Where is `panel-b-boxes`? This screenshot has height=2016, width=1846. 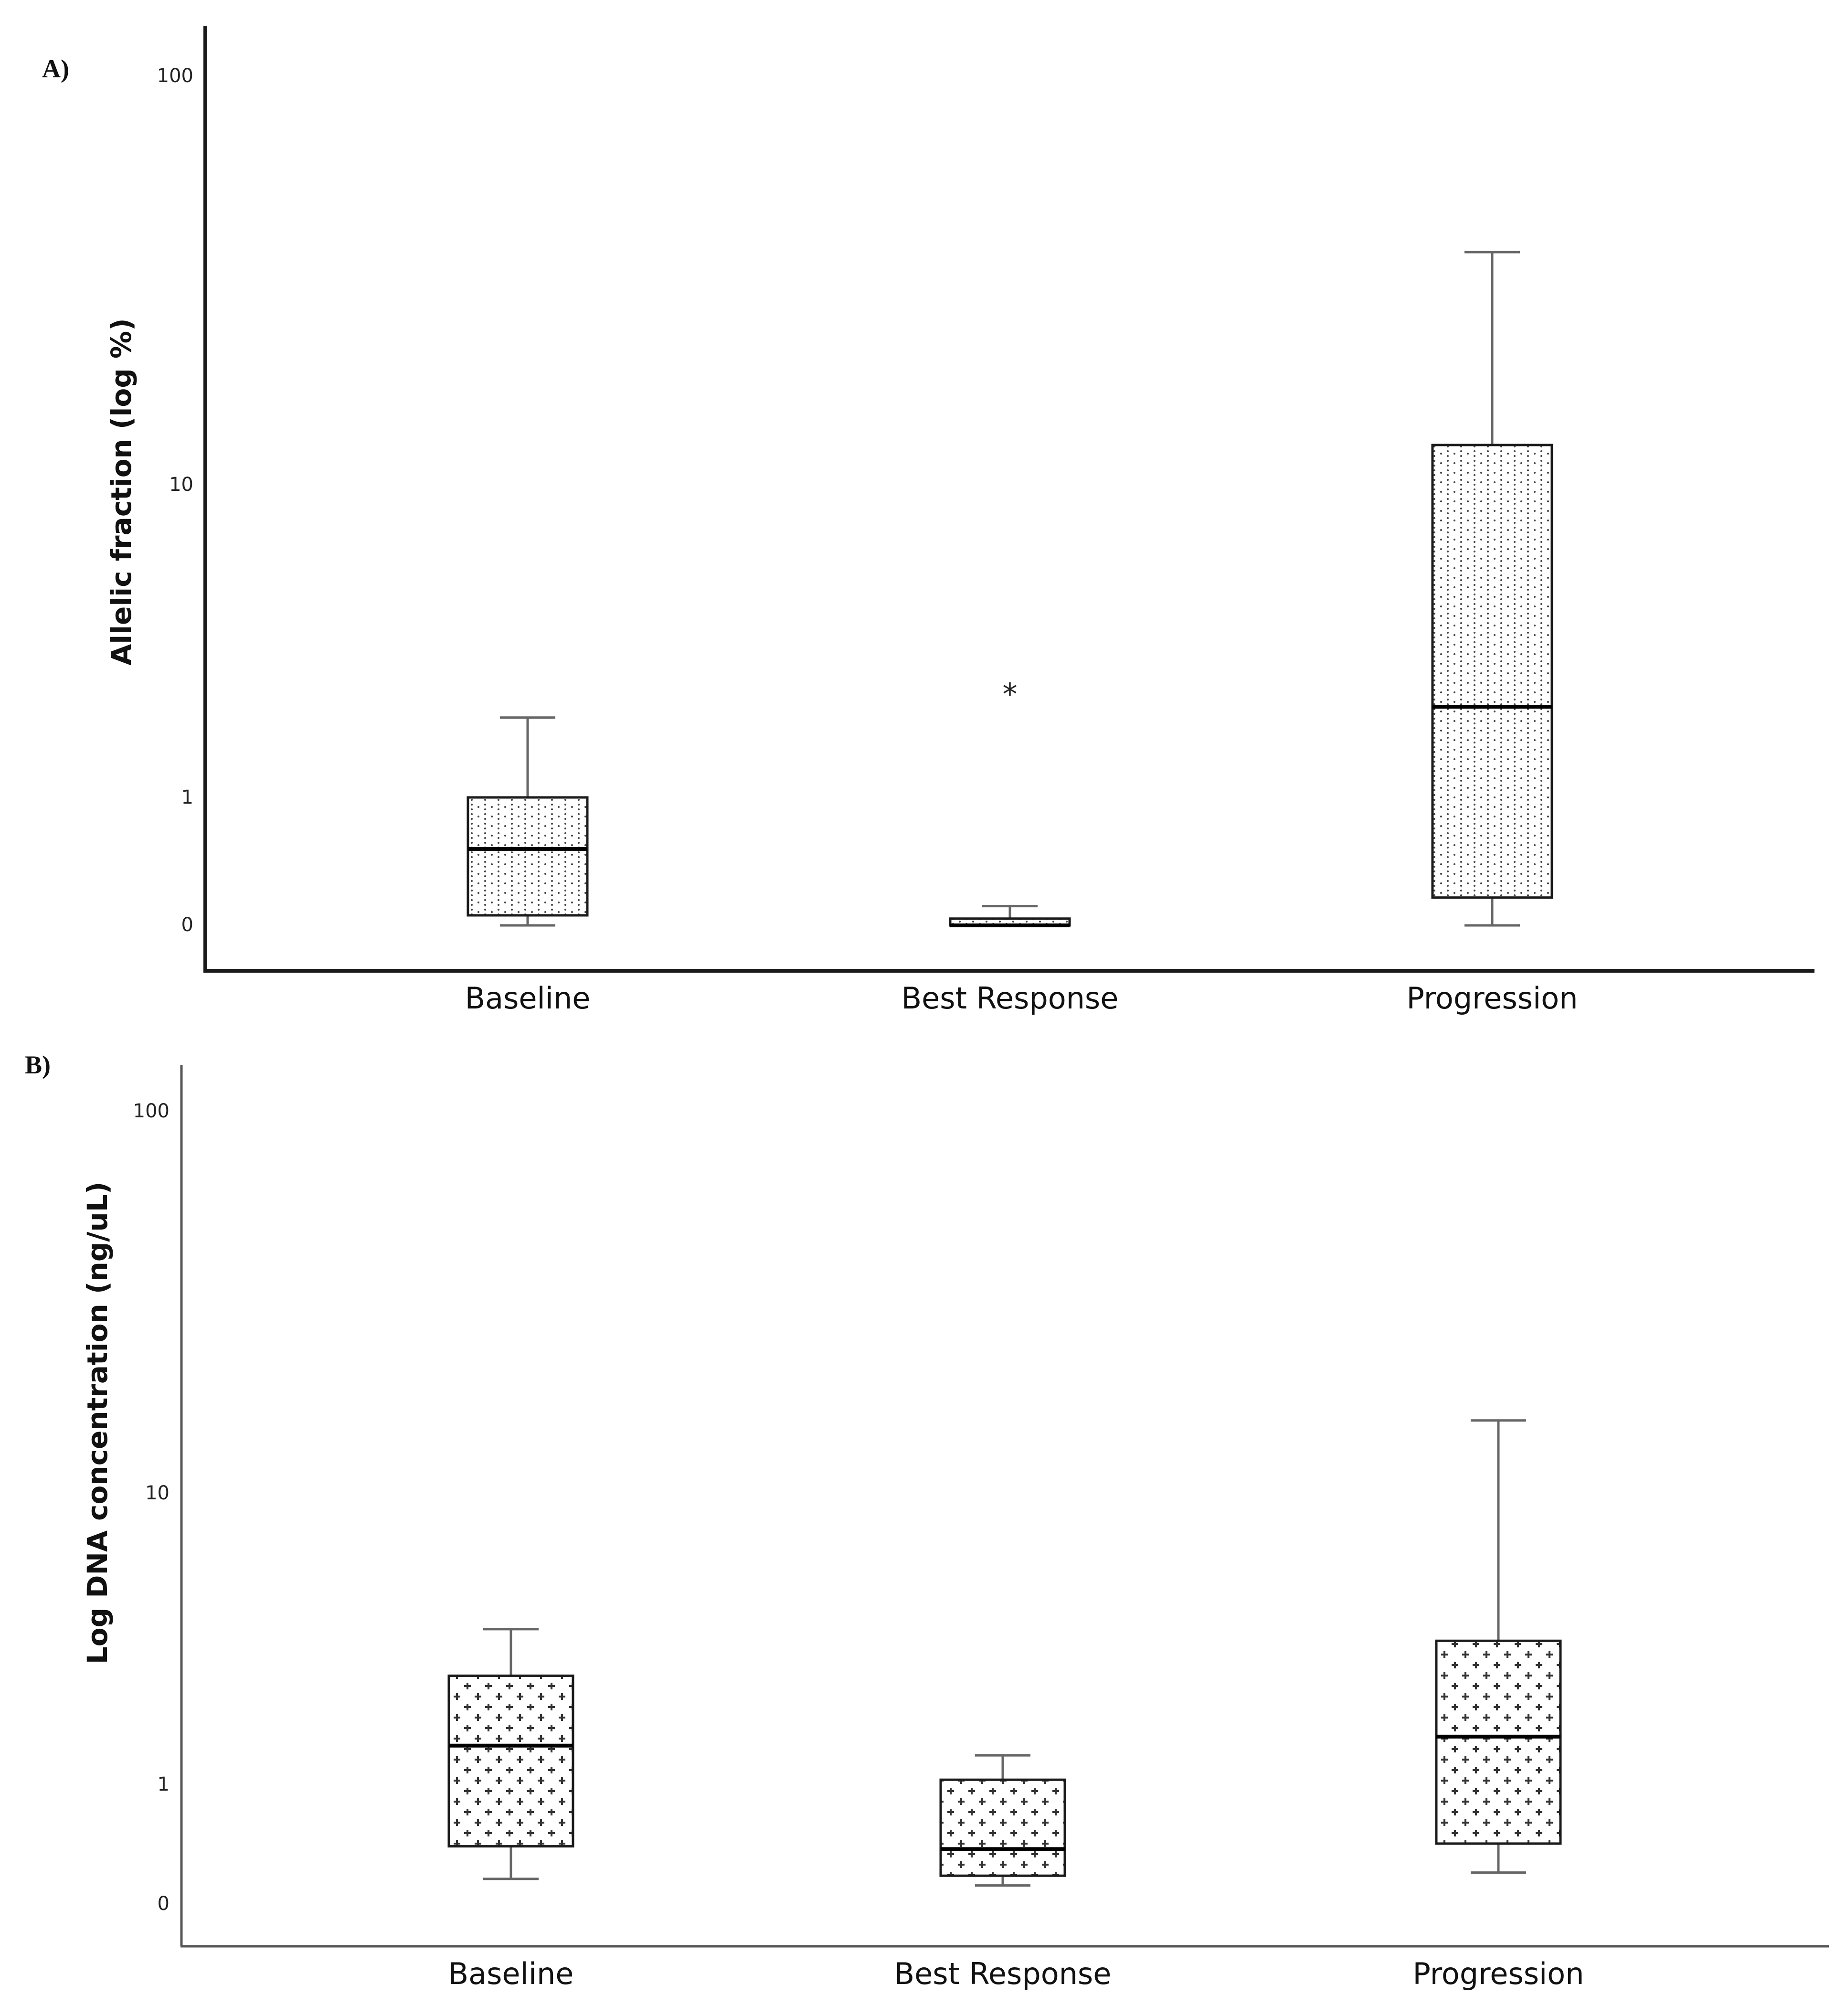
panel-b-boxes is located at coordinates (1004, 1653).